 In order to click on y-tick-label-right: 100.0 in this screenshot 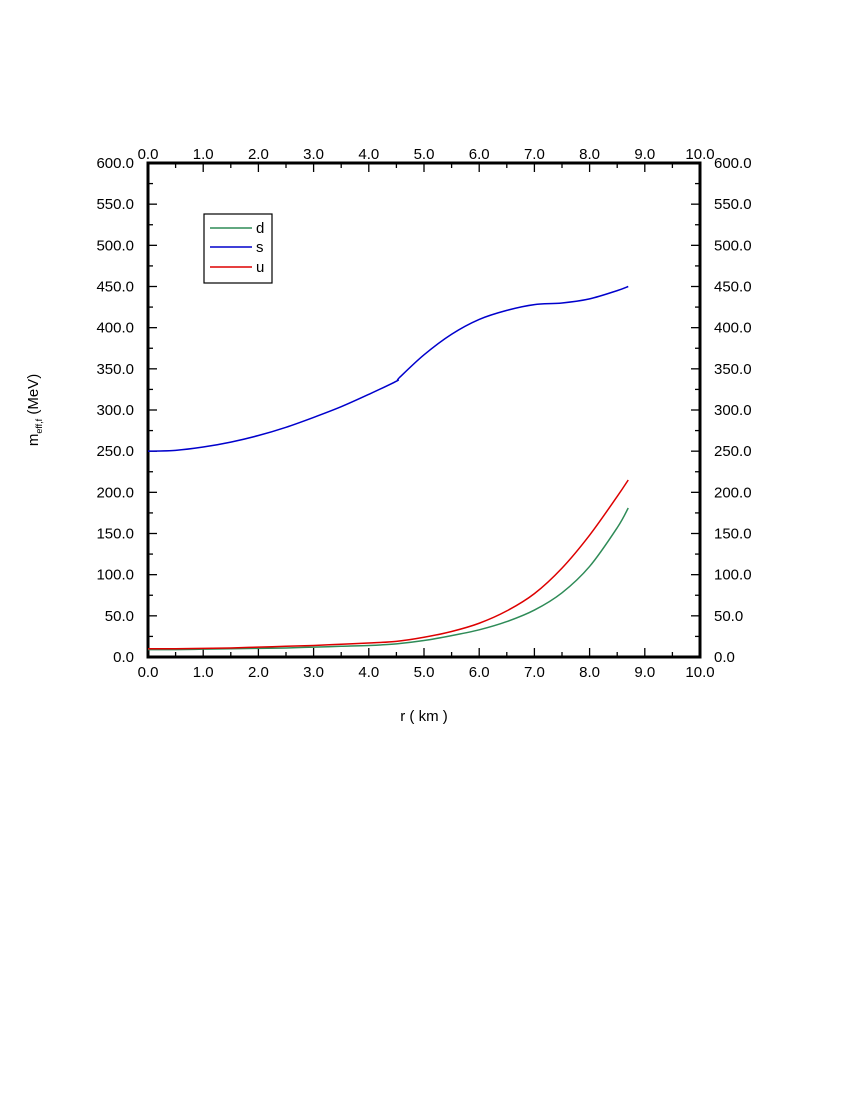, I will do `click(733, 575)`.